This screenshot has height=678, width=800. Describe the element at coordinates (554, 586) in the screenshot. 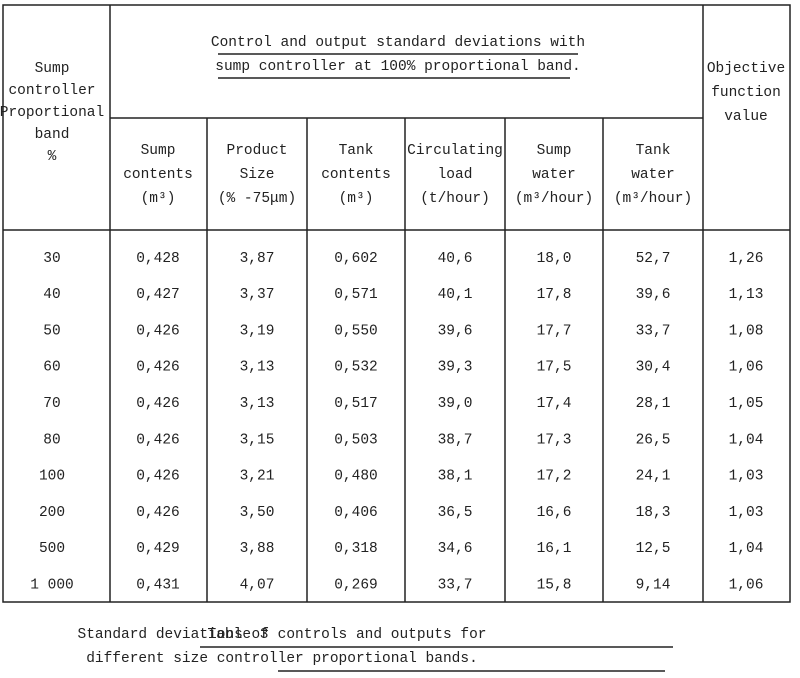

I see `table-cell: 15,8` at that location.